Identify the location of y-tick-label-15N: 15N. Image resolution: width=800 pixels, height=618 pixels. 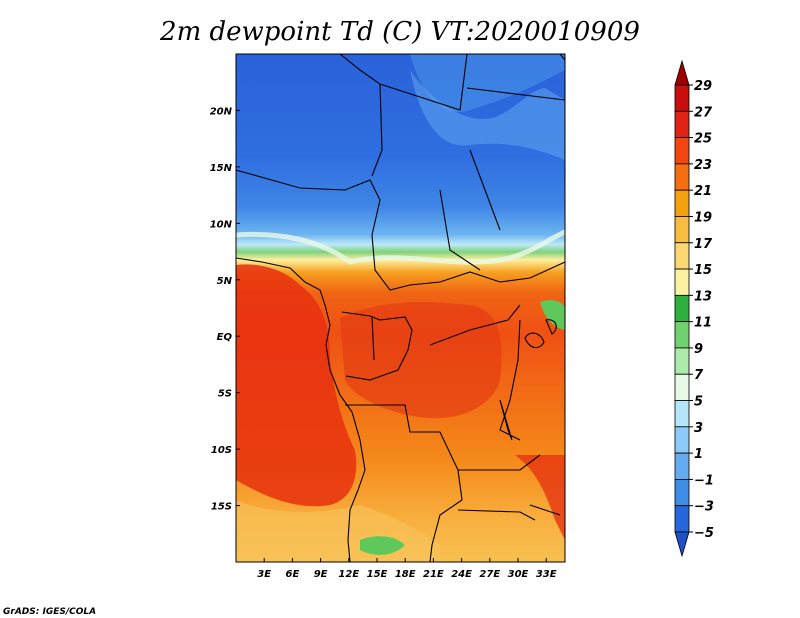
(221, 168).